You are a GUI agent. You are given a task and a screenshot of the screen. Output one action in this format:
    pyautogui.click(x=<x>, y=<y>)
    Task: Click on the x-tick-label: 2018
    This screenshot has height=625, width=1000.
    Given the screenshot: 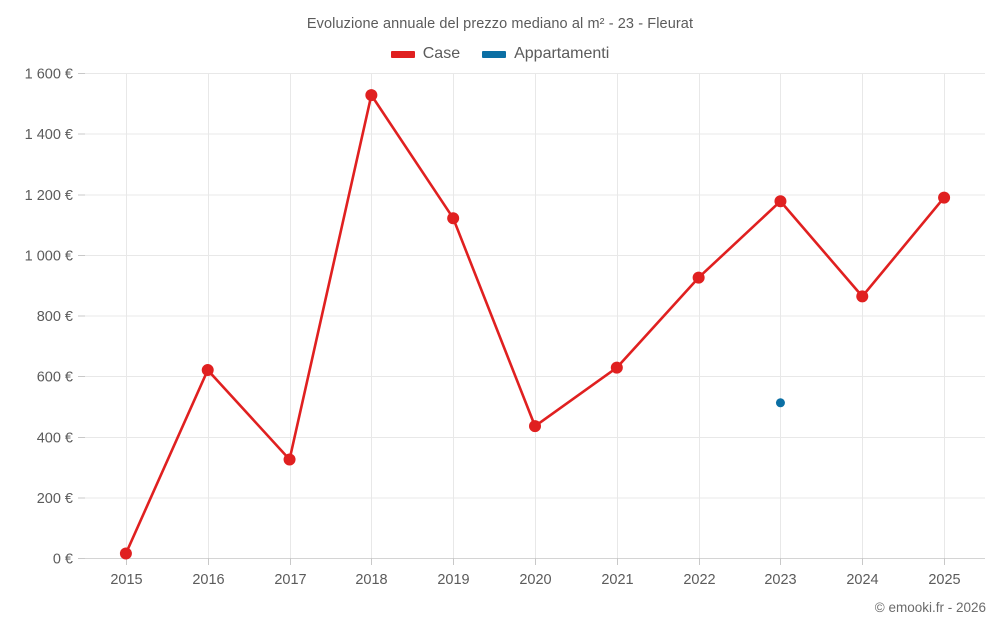 What is the action you would take?
    pyautogui.click(x=371, y=580)
    